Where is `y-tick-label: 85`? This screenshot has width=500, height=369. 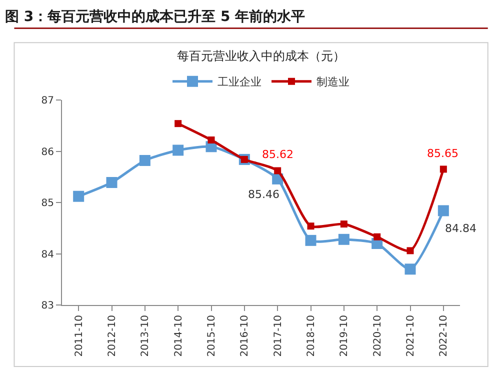
y-tick-label: 85 is located at coordinates (47, 203).